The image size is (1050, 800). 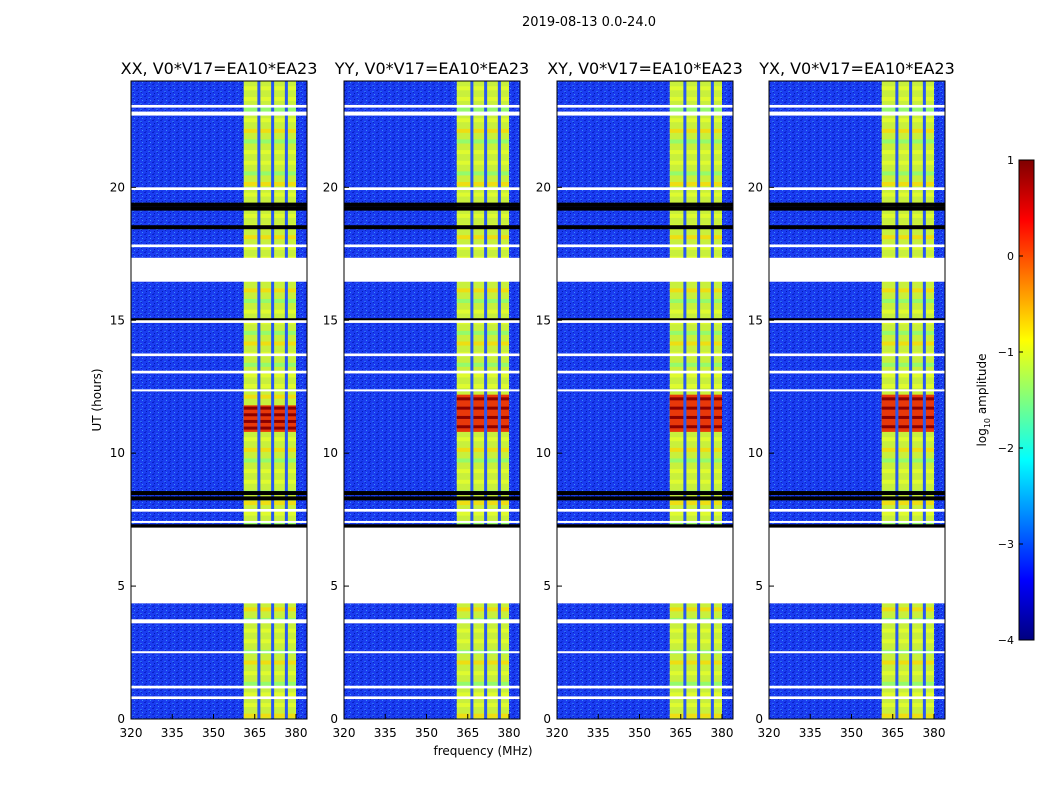 I want to click on panel-title: XX, V0*V17=EA10*EA23, so click(x=219, y=68).